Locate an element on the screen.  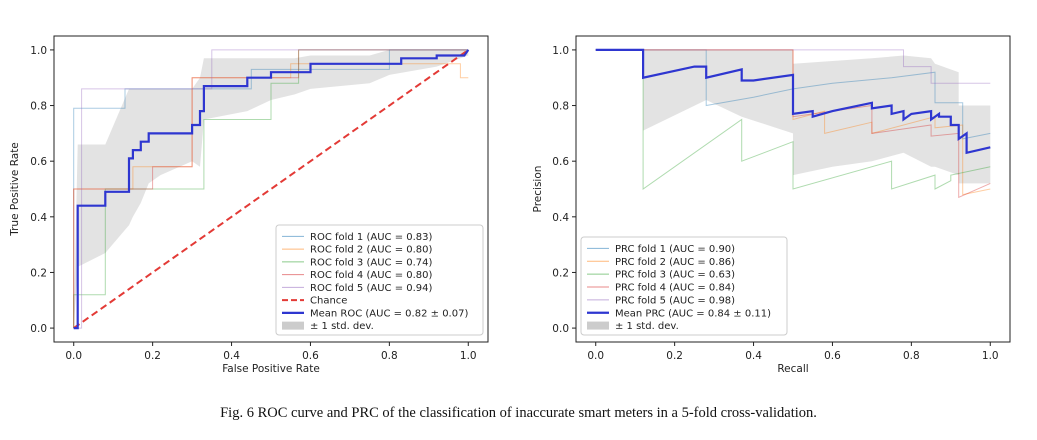
prc-x-tick-label: 0.8 is located at coordinates (911, 356).